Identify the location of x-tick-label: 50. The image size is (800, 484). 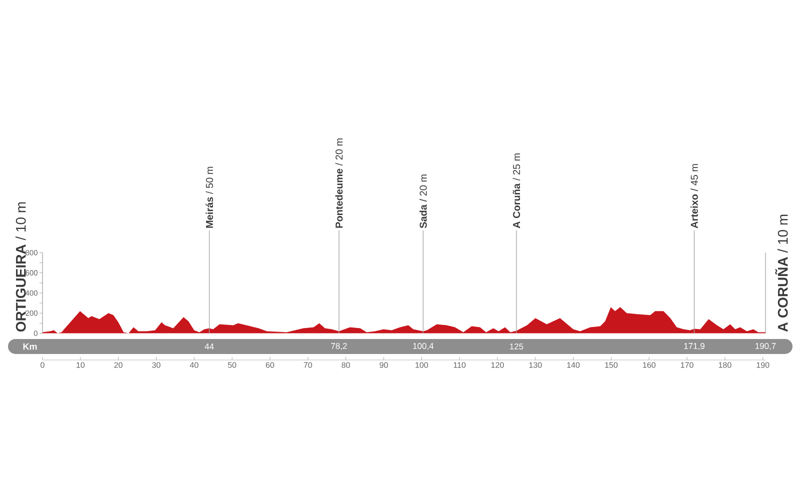
(232, 365).